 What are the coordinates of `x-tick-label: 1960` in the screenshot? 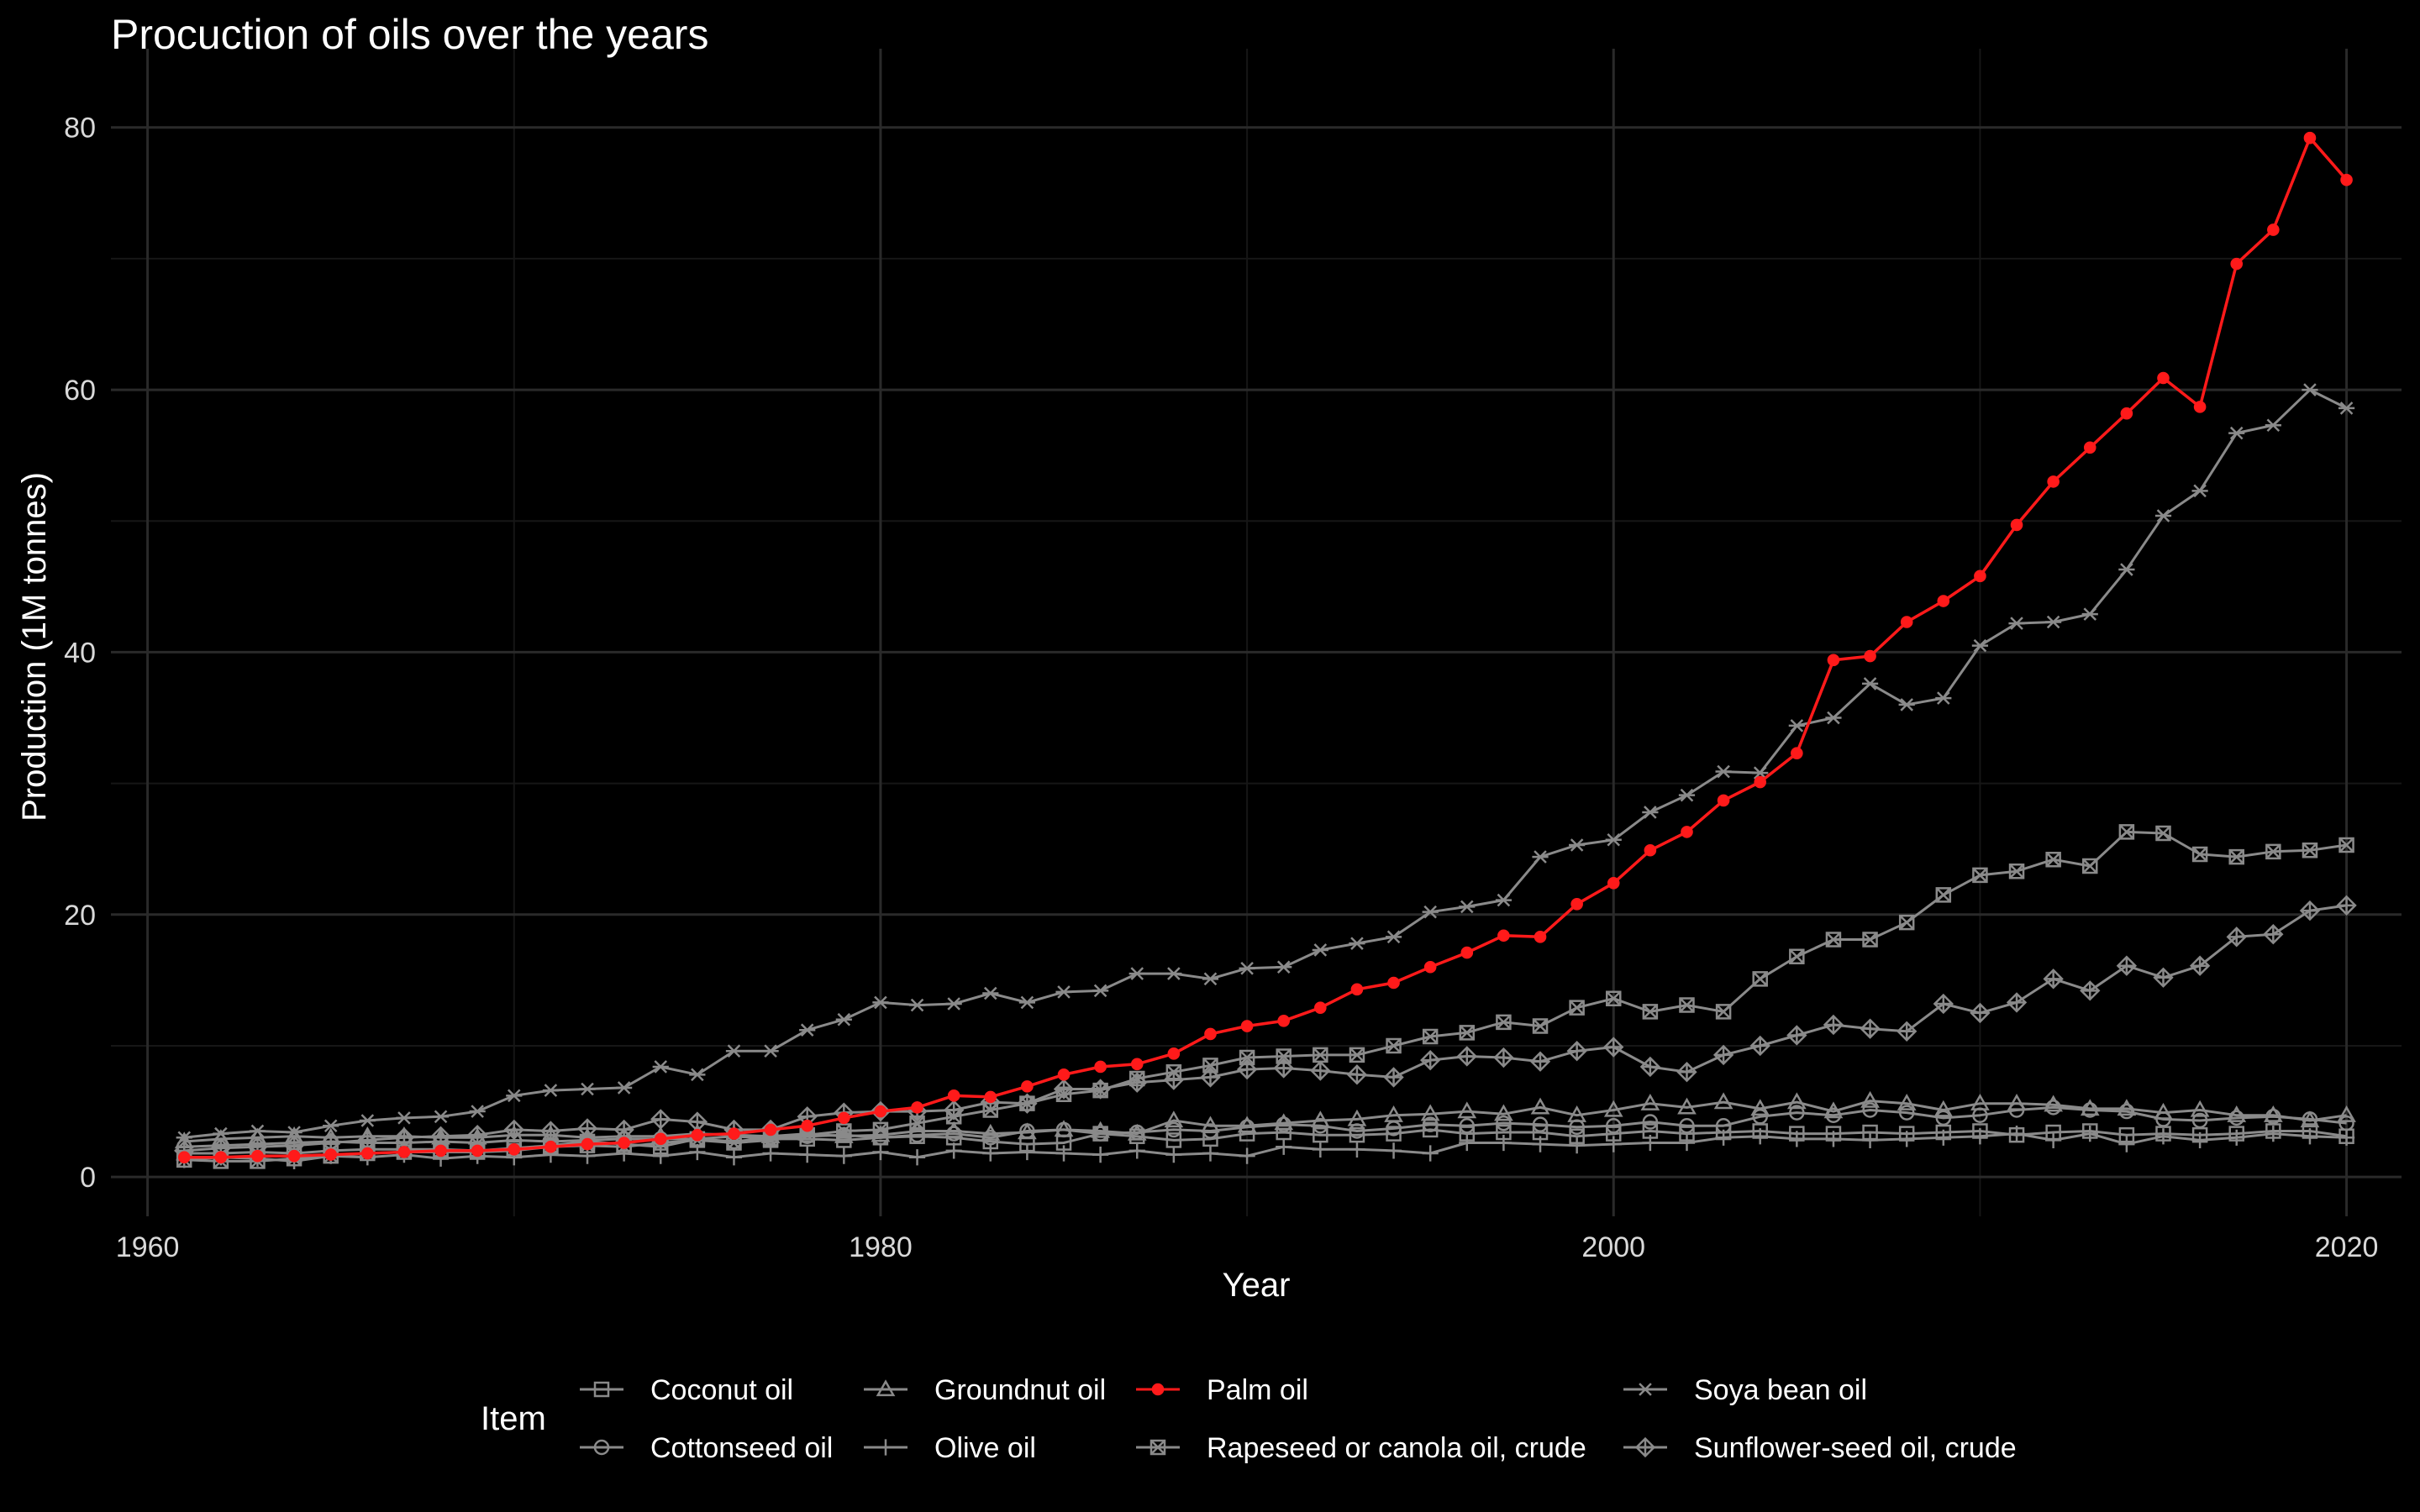 It's located at (148, 1247).